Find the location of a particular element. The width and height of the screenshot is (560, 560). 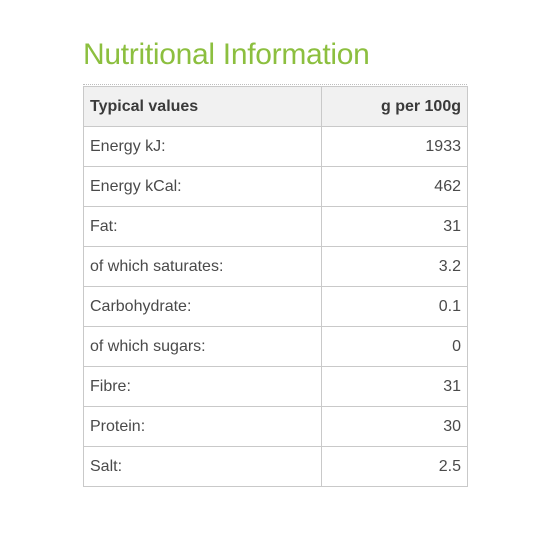

table-row: Fibre: 31 is located at coordinates (275, 386).